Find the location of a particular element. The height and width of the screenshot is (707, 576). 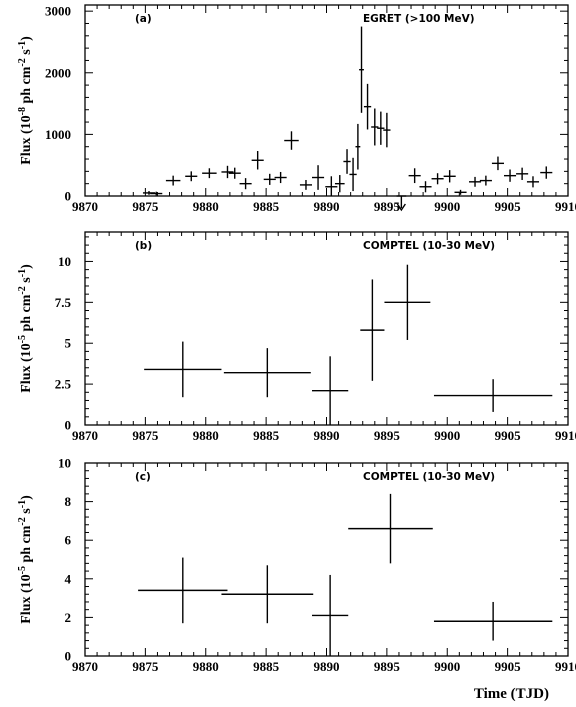

y-tick-label: 2.5 is located at coordinates (63, 384).